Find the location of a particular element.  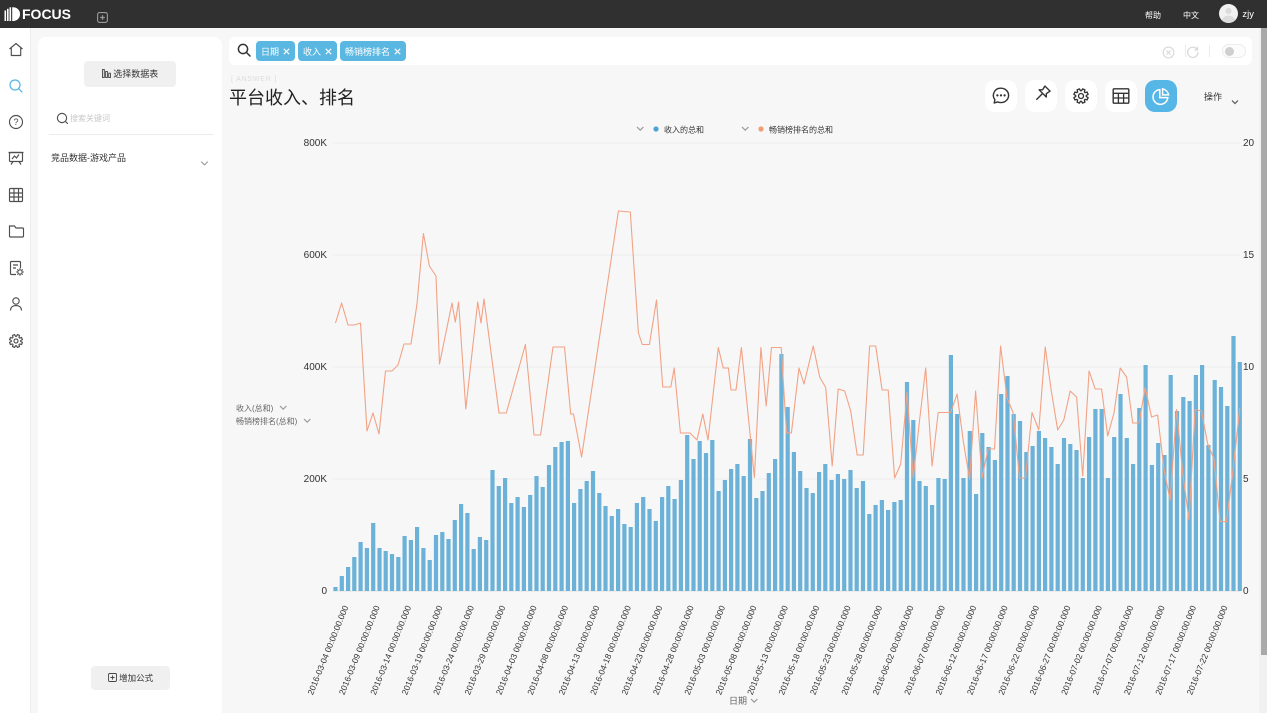

svg-text: 400K is located at coordinates (316, 367).